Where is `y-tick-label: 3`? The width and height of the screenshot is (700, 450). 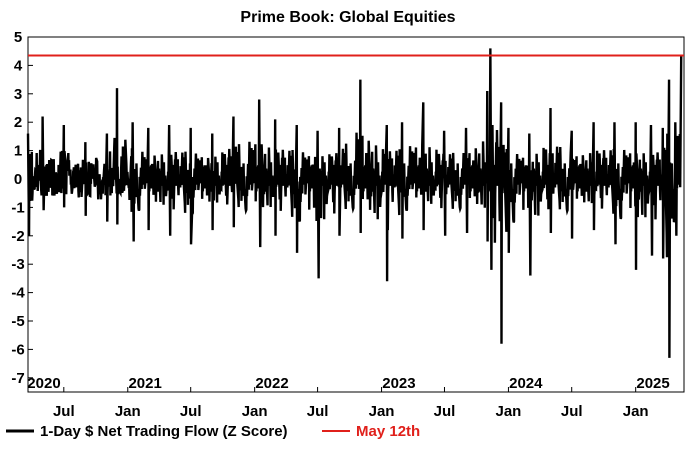 y-tick-label: 3 is located at coordinates (18, 94).